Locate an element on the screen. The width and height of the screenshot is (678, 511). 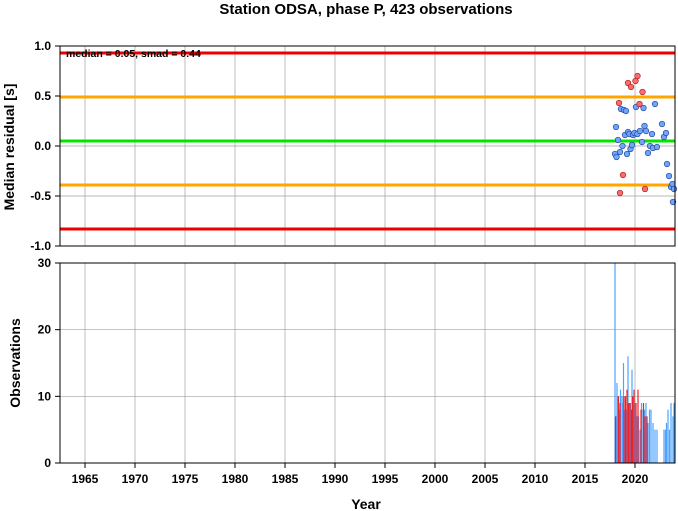
stats-annotation: median = 0.05, smad = 0.44 is located at coordinates (133, 54).